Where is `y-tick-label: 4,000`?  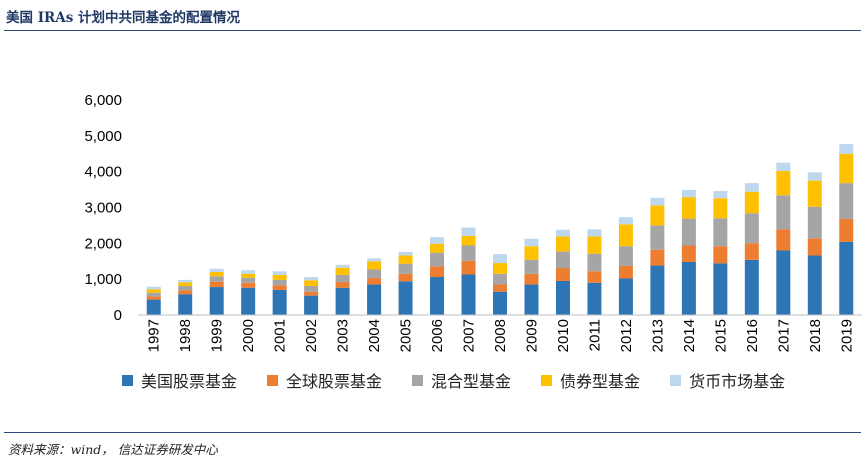
y-tick-label: 4,000 is located at coordinates (103, 172).